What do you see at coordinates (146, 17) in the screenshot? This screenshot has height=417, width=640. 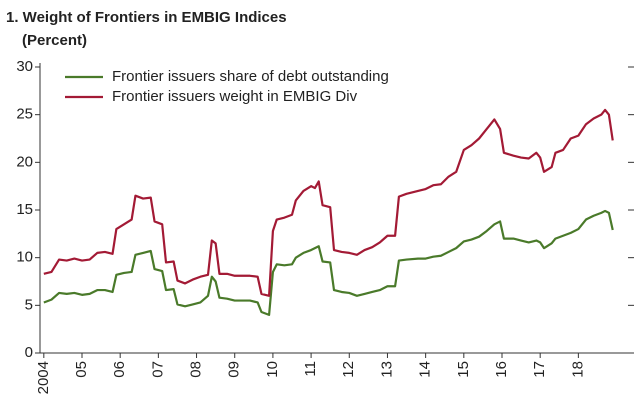 I see `chart-title: 1. Weight of Frontiers in EMBIG Indices` at bounding box center [146, 17].